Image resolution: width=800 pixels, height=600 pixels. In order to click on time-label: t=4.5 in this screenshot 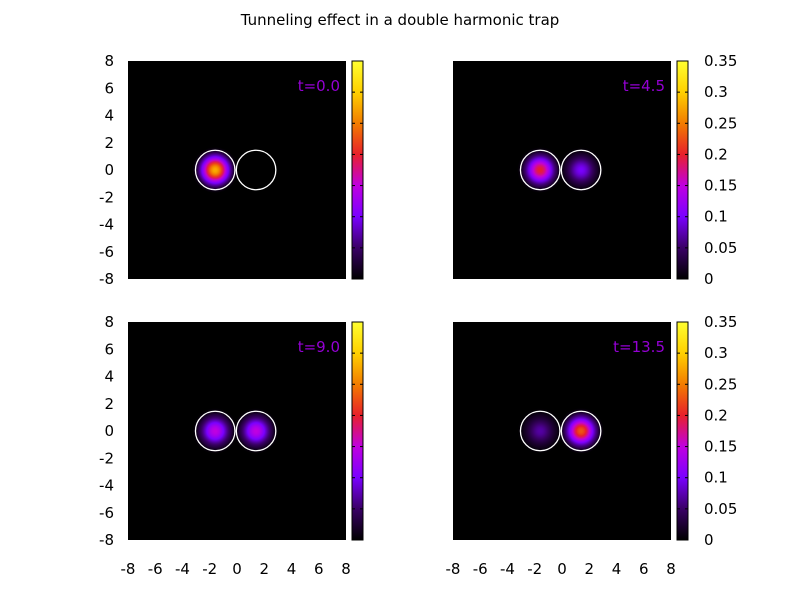, I will do `click(644, 86)`.